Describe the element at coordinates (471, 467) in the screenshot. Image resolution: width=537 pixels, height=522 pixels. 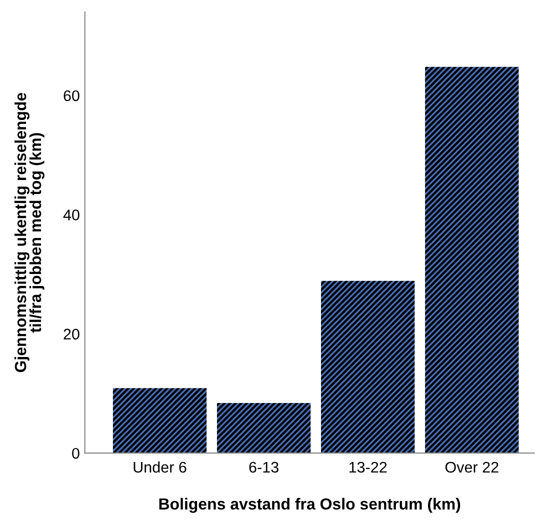
I see `x-tick-label: Over 22` at that location.